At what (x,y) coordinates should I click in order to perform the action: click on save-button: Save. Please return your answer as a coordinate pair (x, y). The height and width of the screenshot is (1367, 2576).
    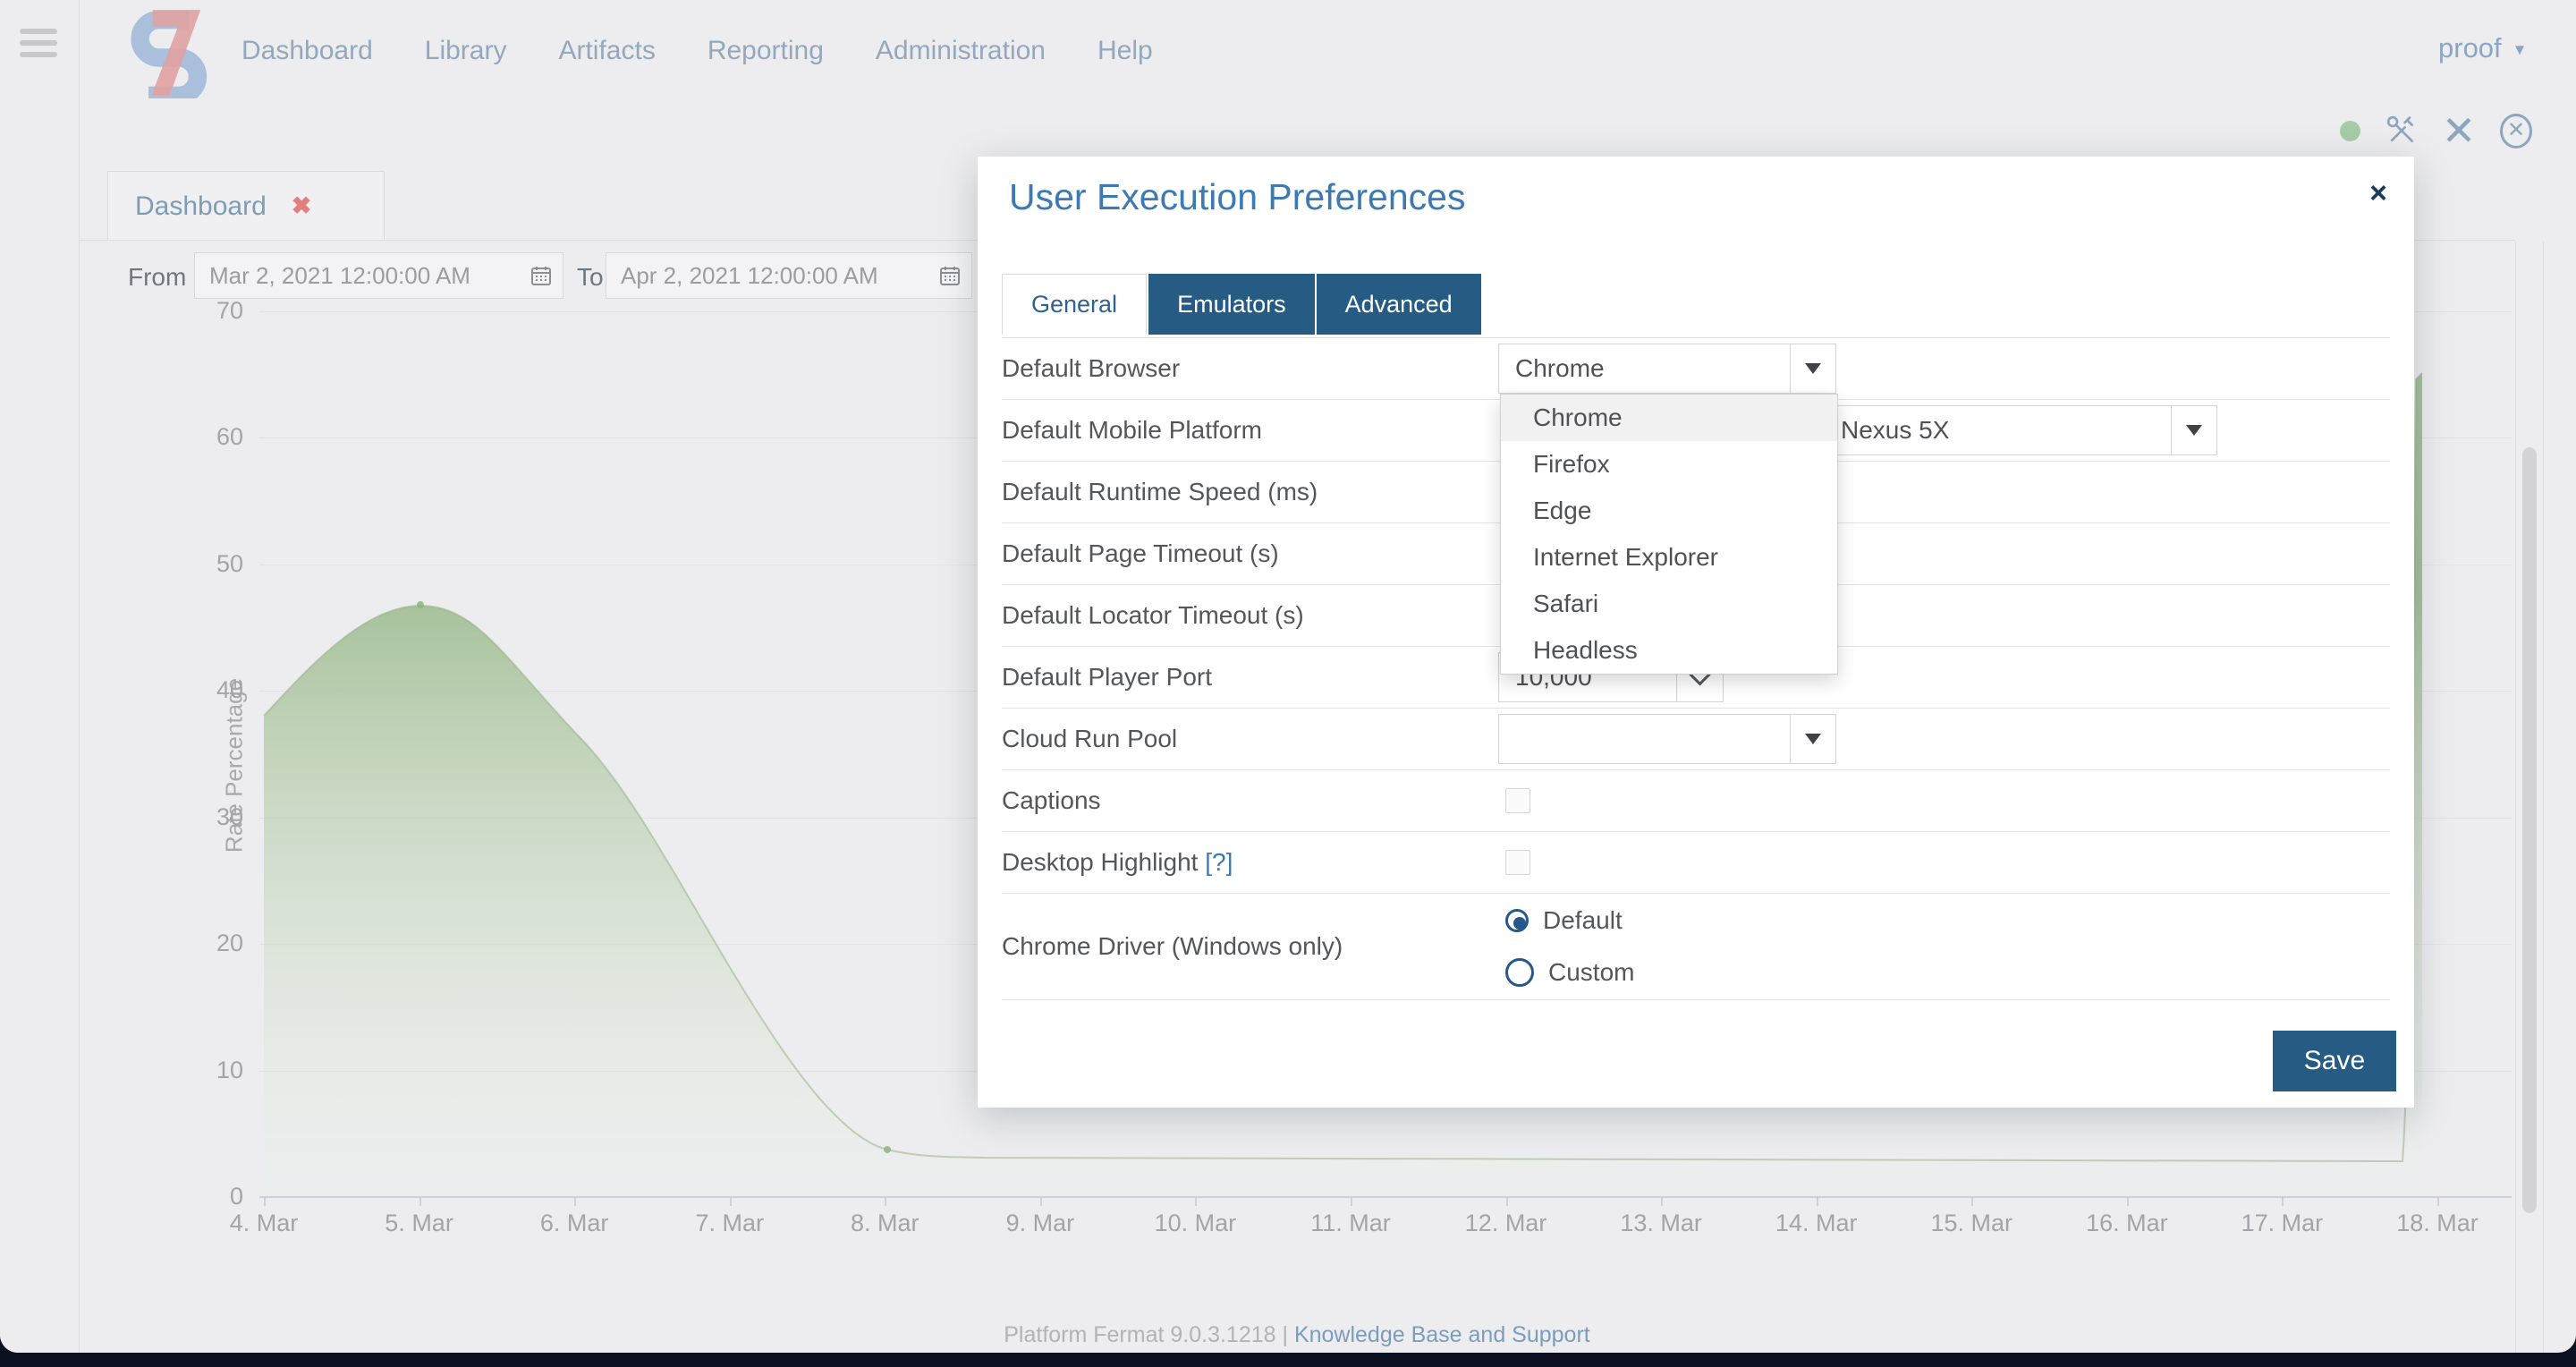
    Looking at the image, I should click on (2334, 1061).